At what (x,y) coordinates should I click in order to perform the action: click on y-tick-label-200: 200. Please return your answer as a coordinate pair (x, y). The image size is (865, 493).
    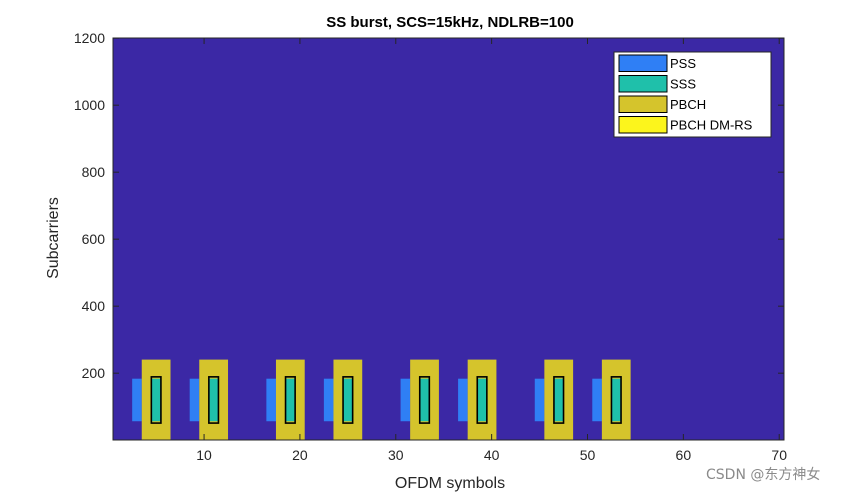
    Looking at the image, I should click on (94, 373).